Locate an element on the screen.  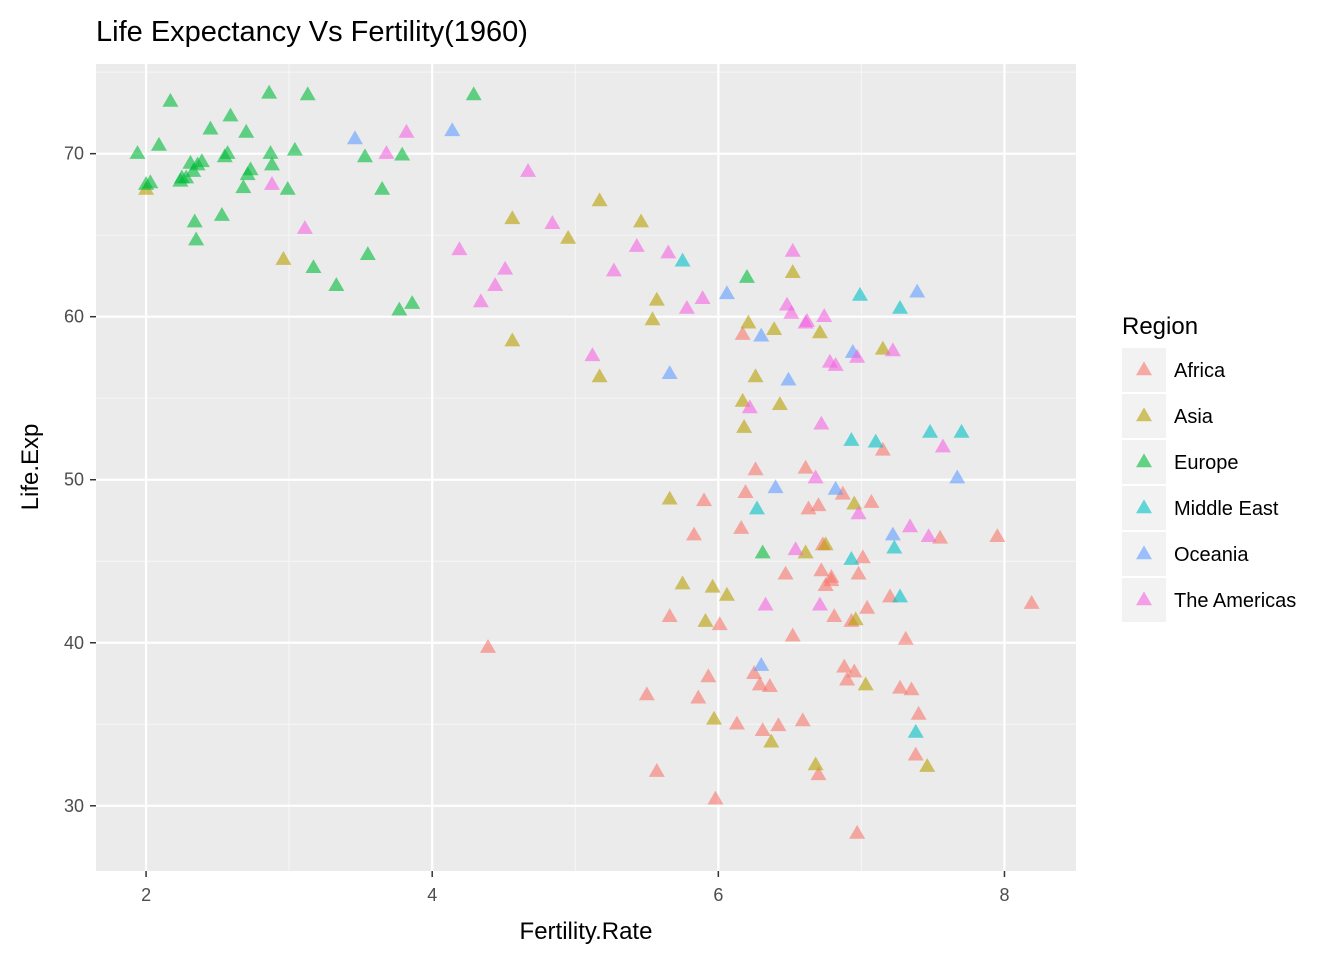
y-tick-label: 30 is located at coordinates (74, 806).